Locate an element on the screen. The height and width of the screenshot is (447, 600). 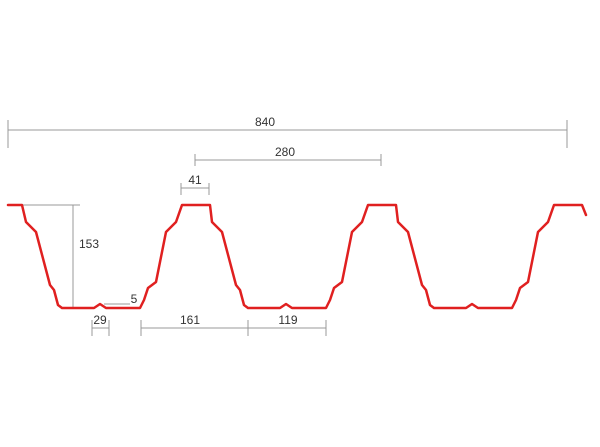
dim-label: 29 is located at coordinates (100, 320).